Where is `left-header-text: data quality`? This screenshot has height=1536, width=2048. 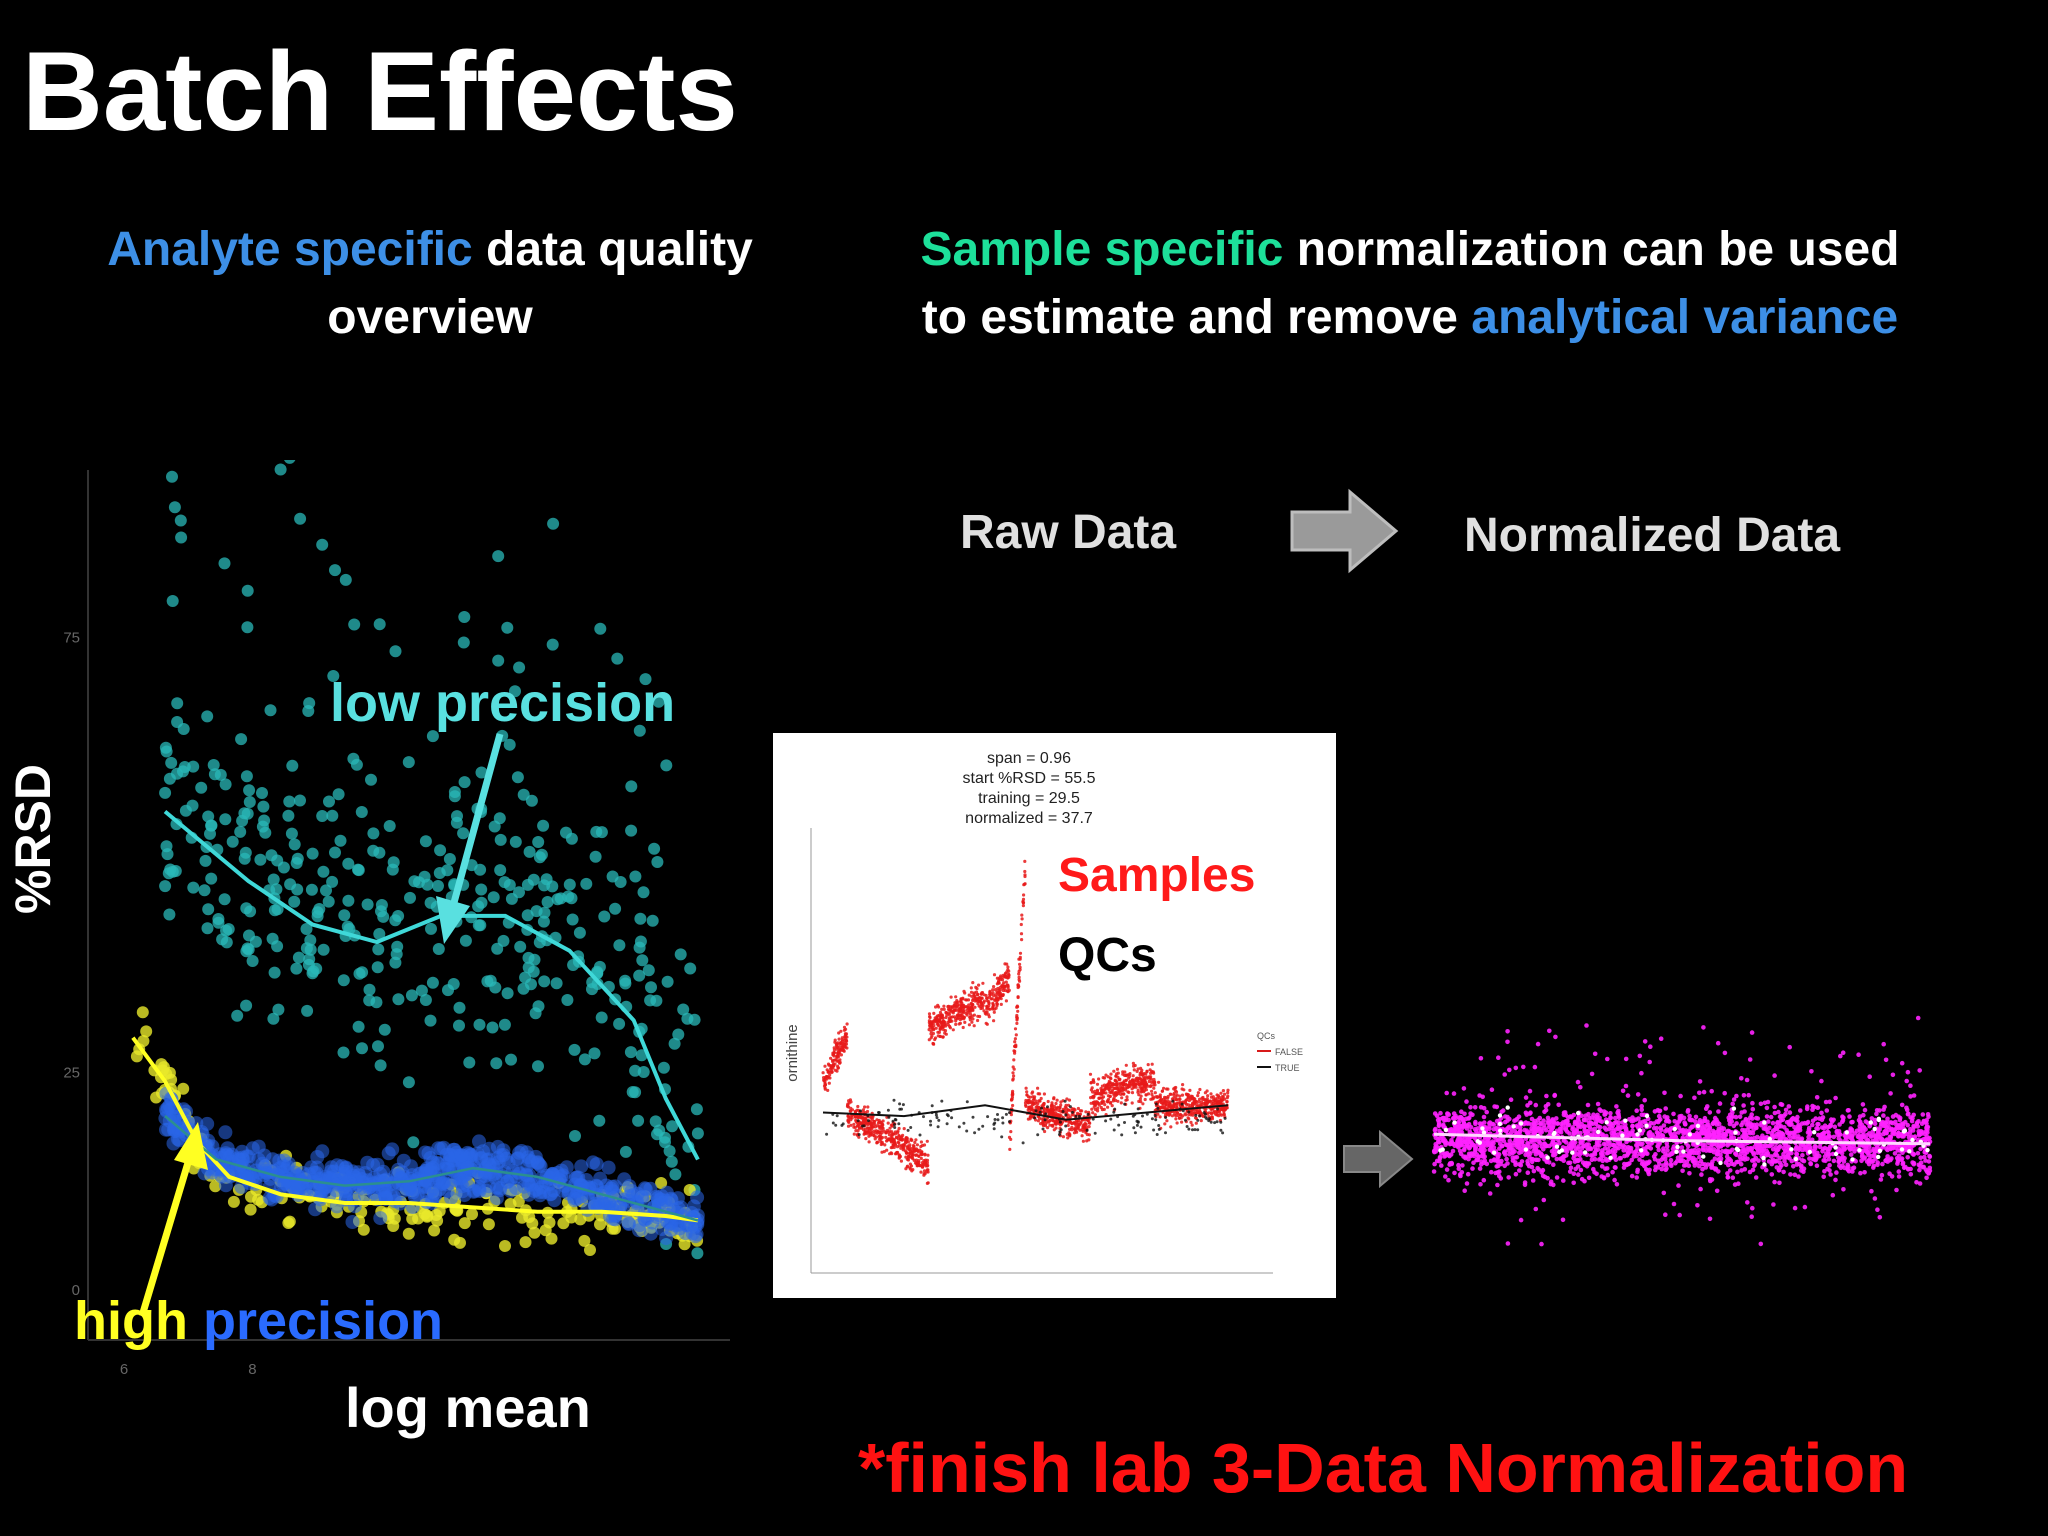 left-header-text: data quality is located at coordinates (612, 249).